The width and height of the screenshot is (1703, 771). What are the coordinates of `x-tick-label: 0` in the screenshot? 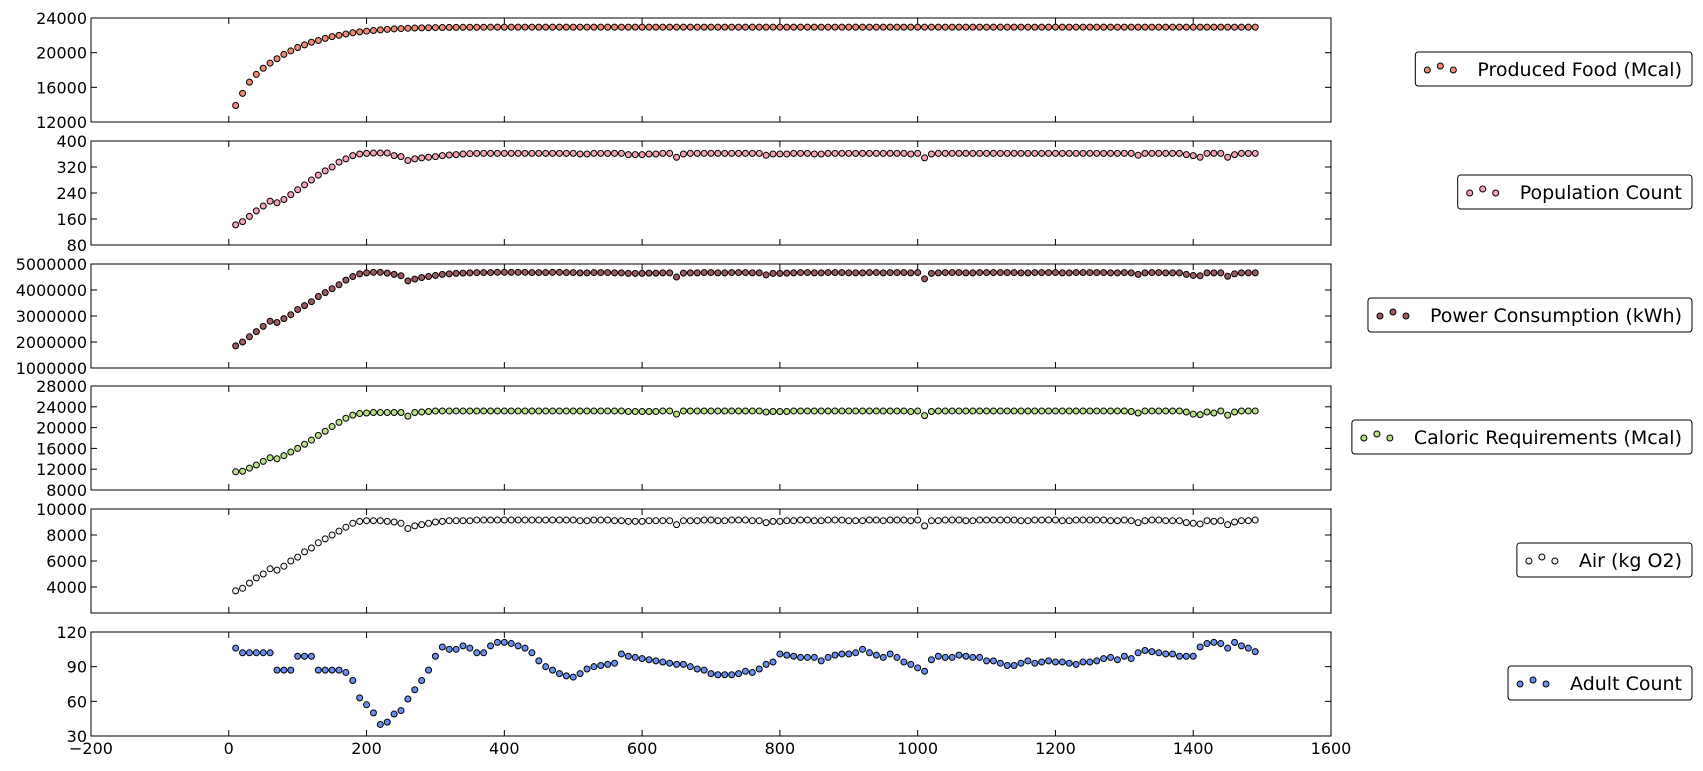 It's located at (229, 748).